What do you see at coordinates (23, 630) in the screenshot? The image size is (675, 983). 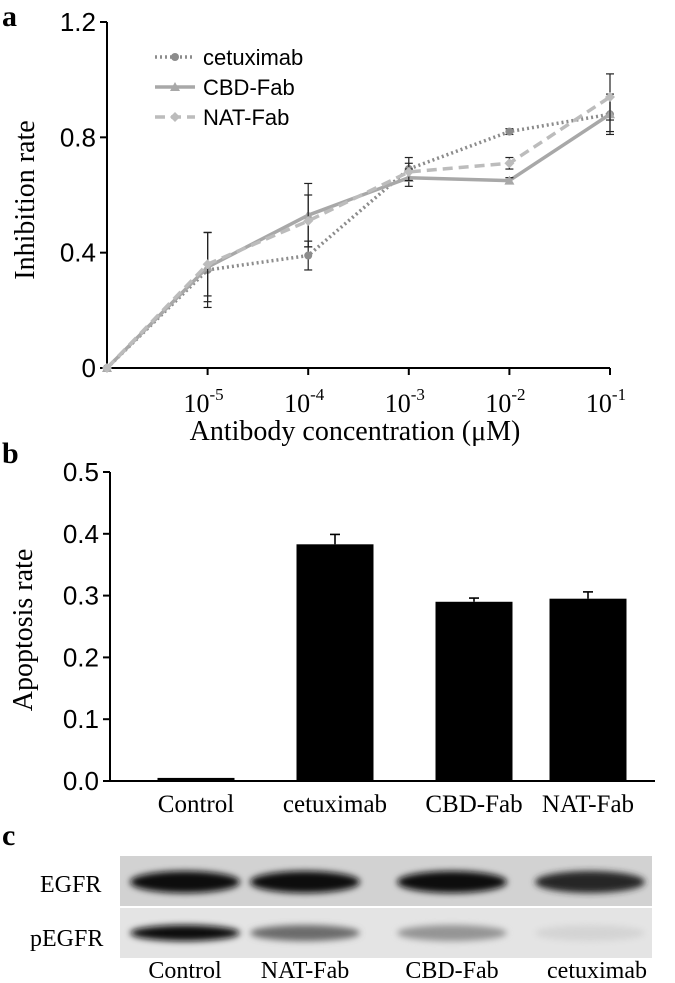 I see `panel-b-y-axis-label: Apoptosis rate` at bounding box center [23, 630].